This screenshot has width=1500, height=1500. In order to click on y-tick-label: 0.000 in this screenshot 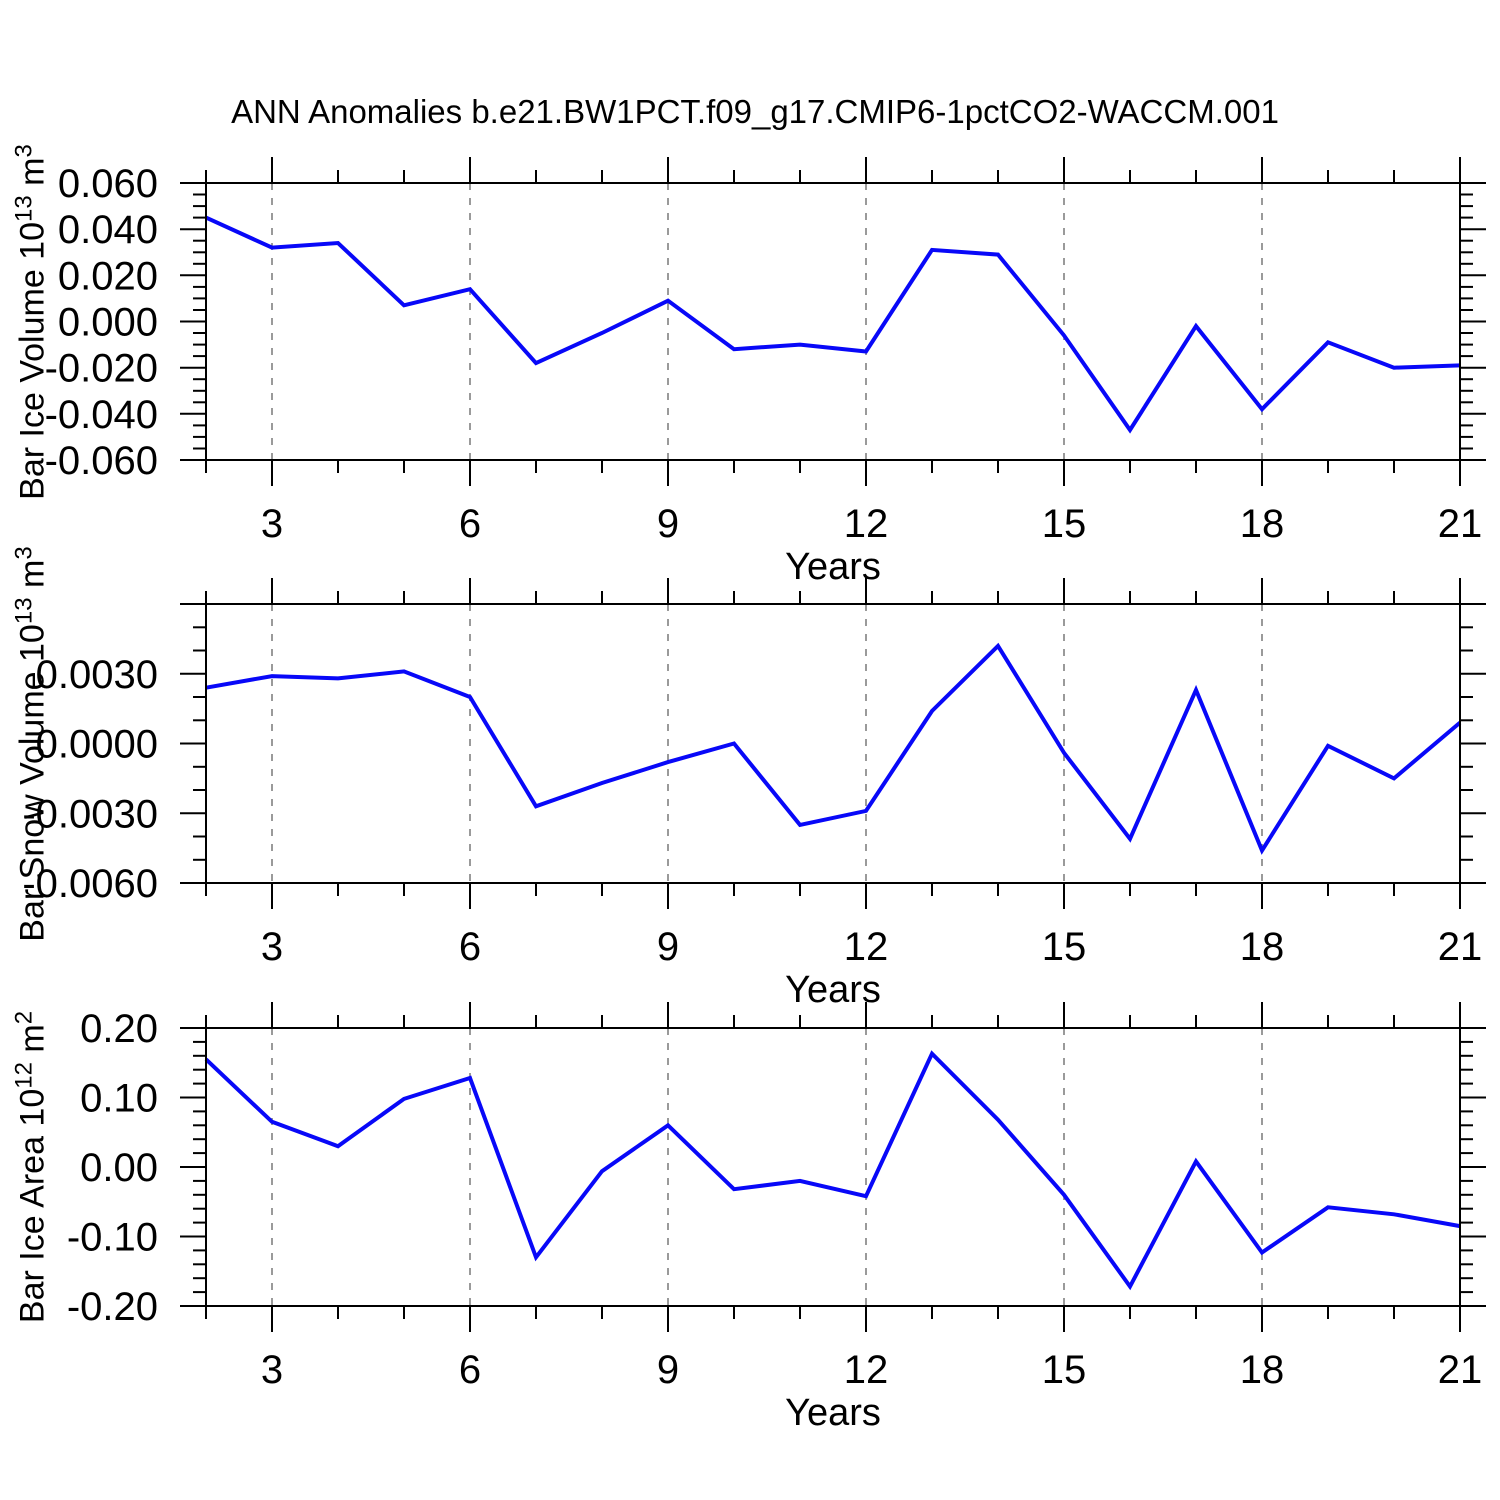, I will do `click(108, 323)`.